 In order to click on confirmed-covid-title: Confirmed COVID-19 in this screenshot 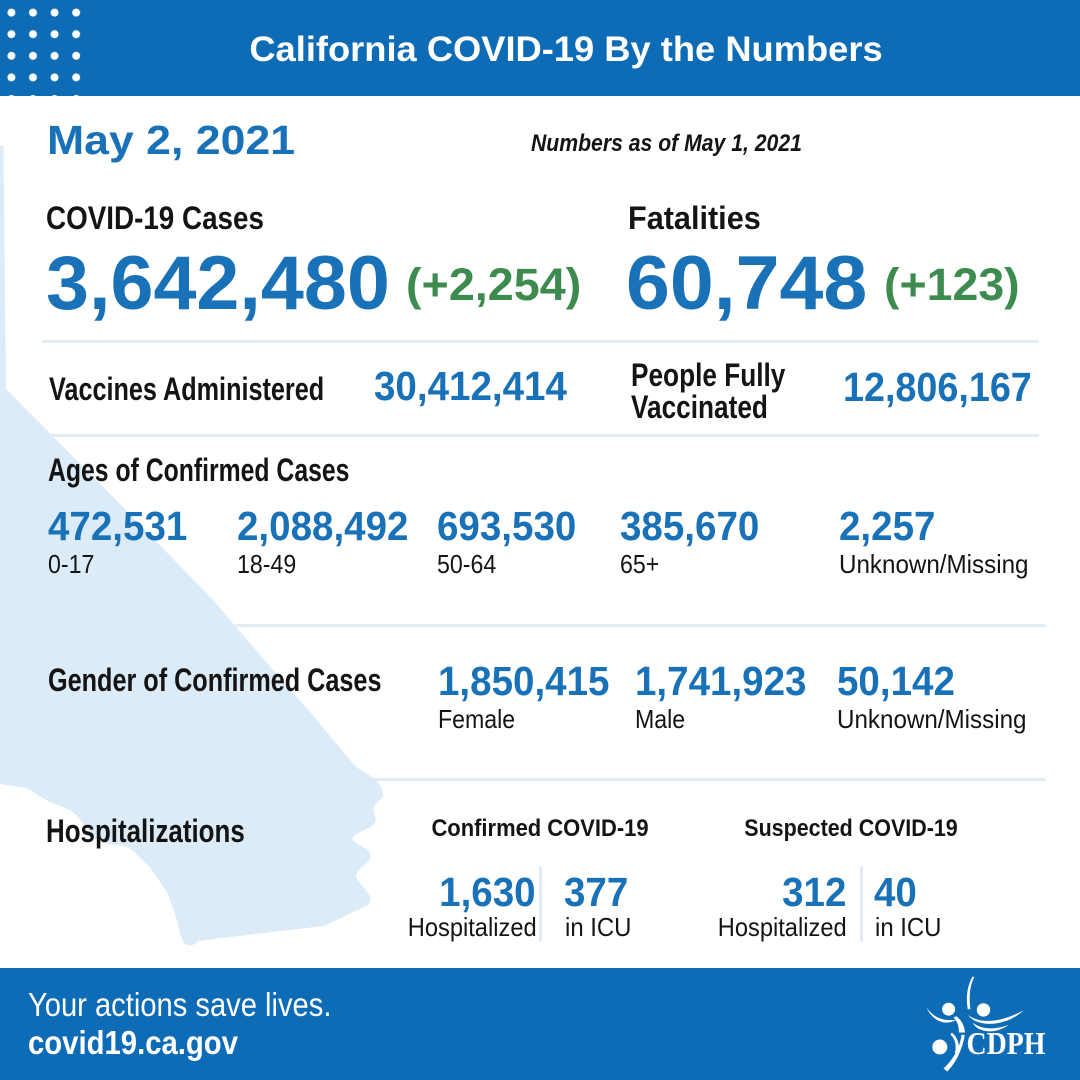, I will do `click(540, 829)`.